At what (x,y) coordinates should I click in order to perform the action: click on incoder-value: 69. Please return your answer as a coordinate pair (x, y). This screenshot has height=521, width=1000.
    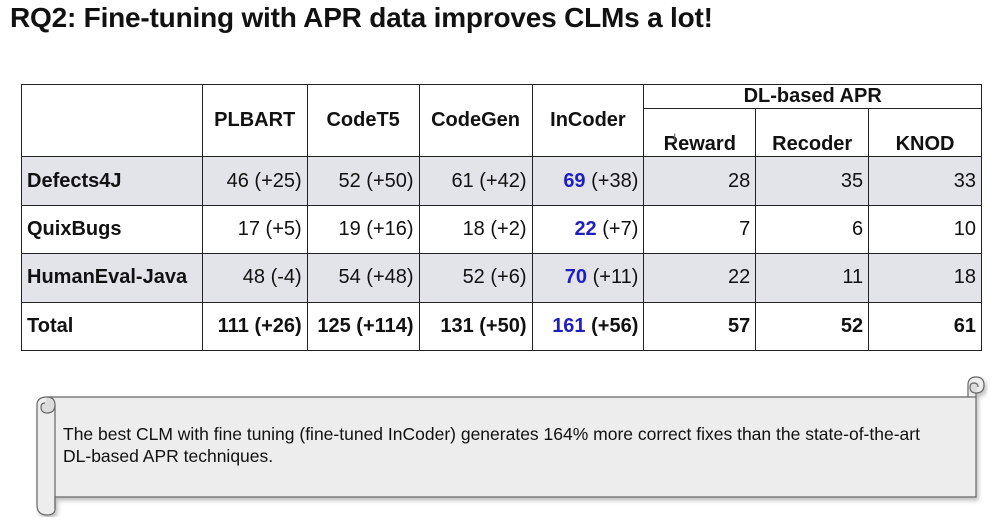
    Looking at the image, I should click on (574, 180).